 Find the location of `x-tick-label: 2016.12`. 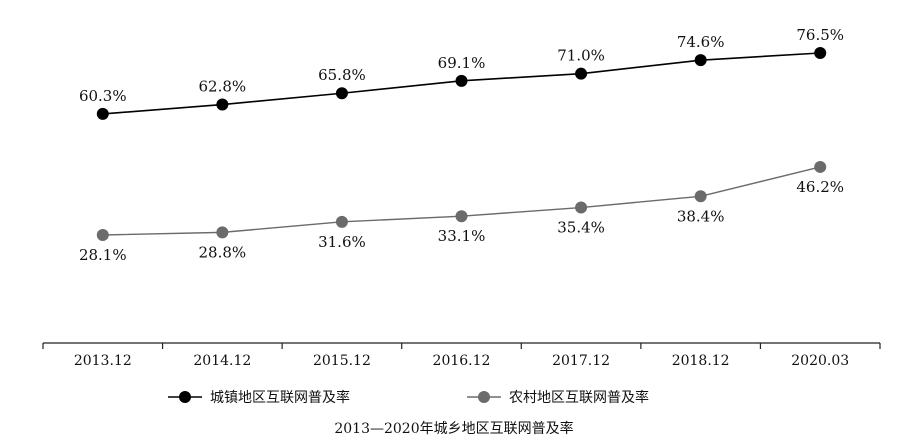

x-tick-label: 2016.12 is located at coordinates (462, 361).